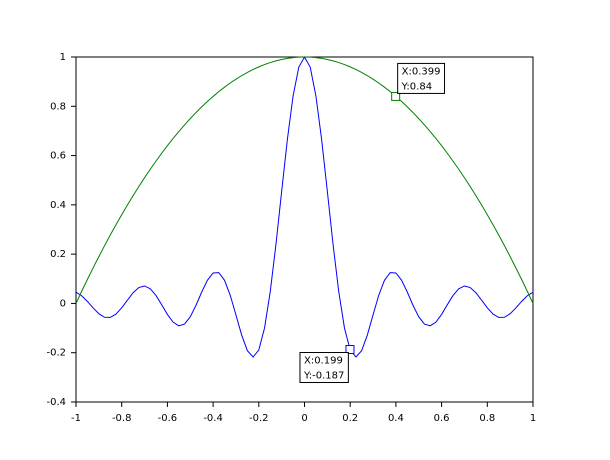 Image resolution: width=610 pixels, height=460 pixels. I want to click on x-tick-label: -0.8, so click(122, 418).